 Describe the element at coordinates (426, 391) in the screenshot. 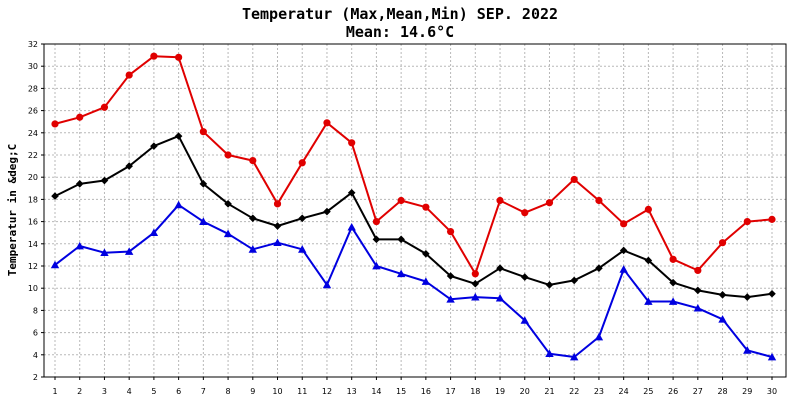

I see `x-tick-label: 16` at that location.